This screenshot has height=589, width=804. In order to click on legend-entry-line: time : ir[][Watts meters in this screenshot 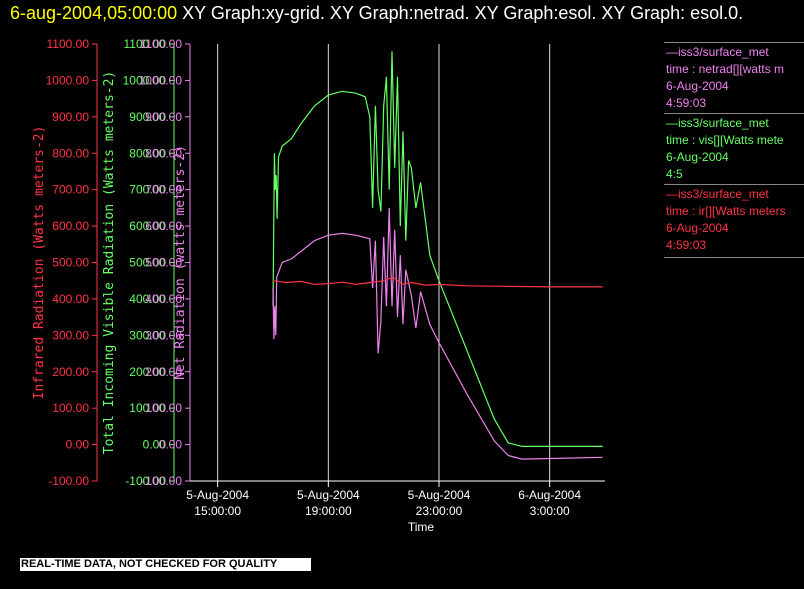, I will do `click(726, 211)`.